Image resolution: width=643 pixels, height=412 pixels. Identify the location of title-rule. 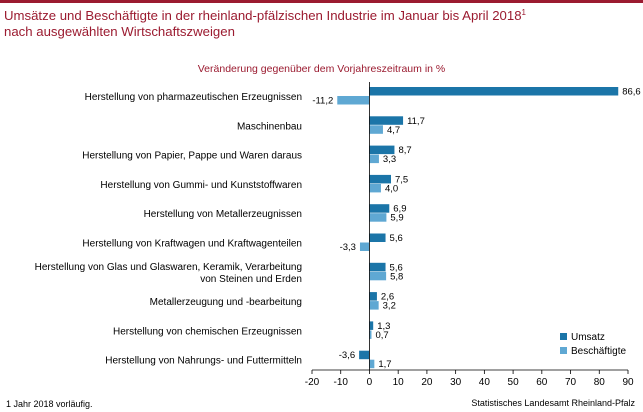
(321, 1).